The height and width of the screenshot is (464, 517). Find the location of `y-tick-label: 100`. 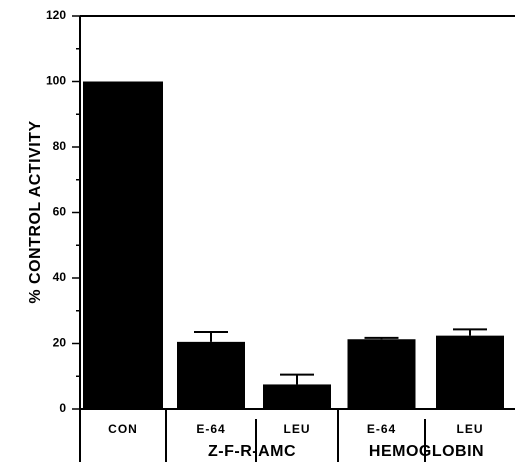

y-tick-label: 100 is located at coordinates (56, 81).